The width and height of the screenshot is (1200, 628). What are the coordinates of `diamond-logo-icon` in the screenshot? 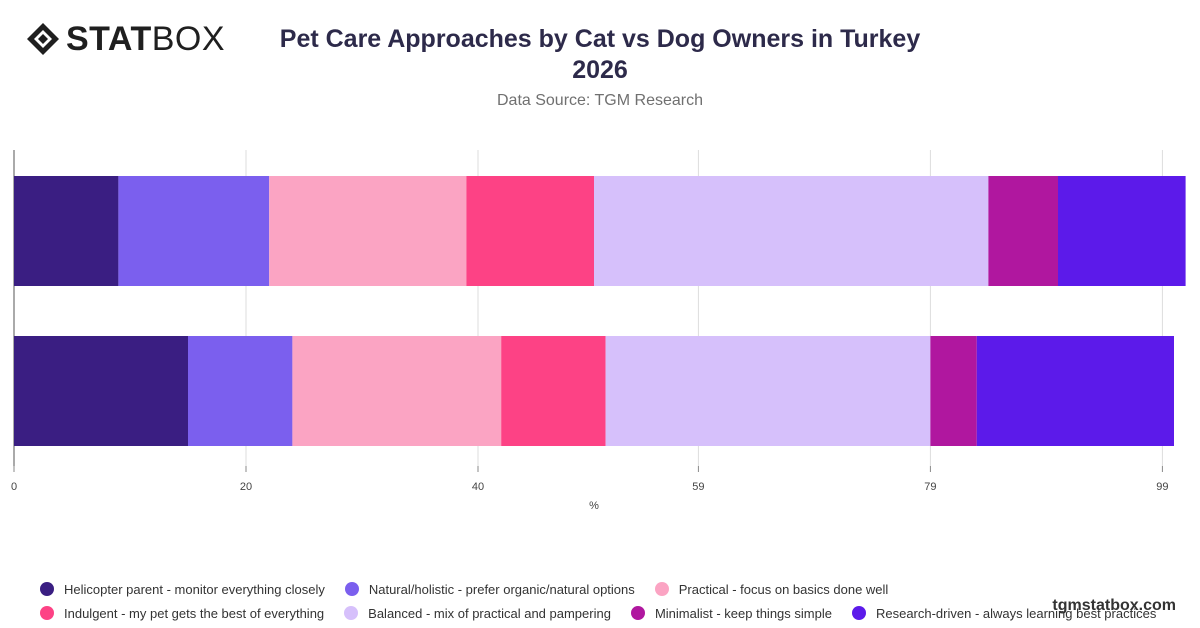 It's located at (43, 39).